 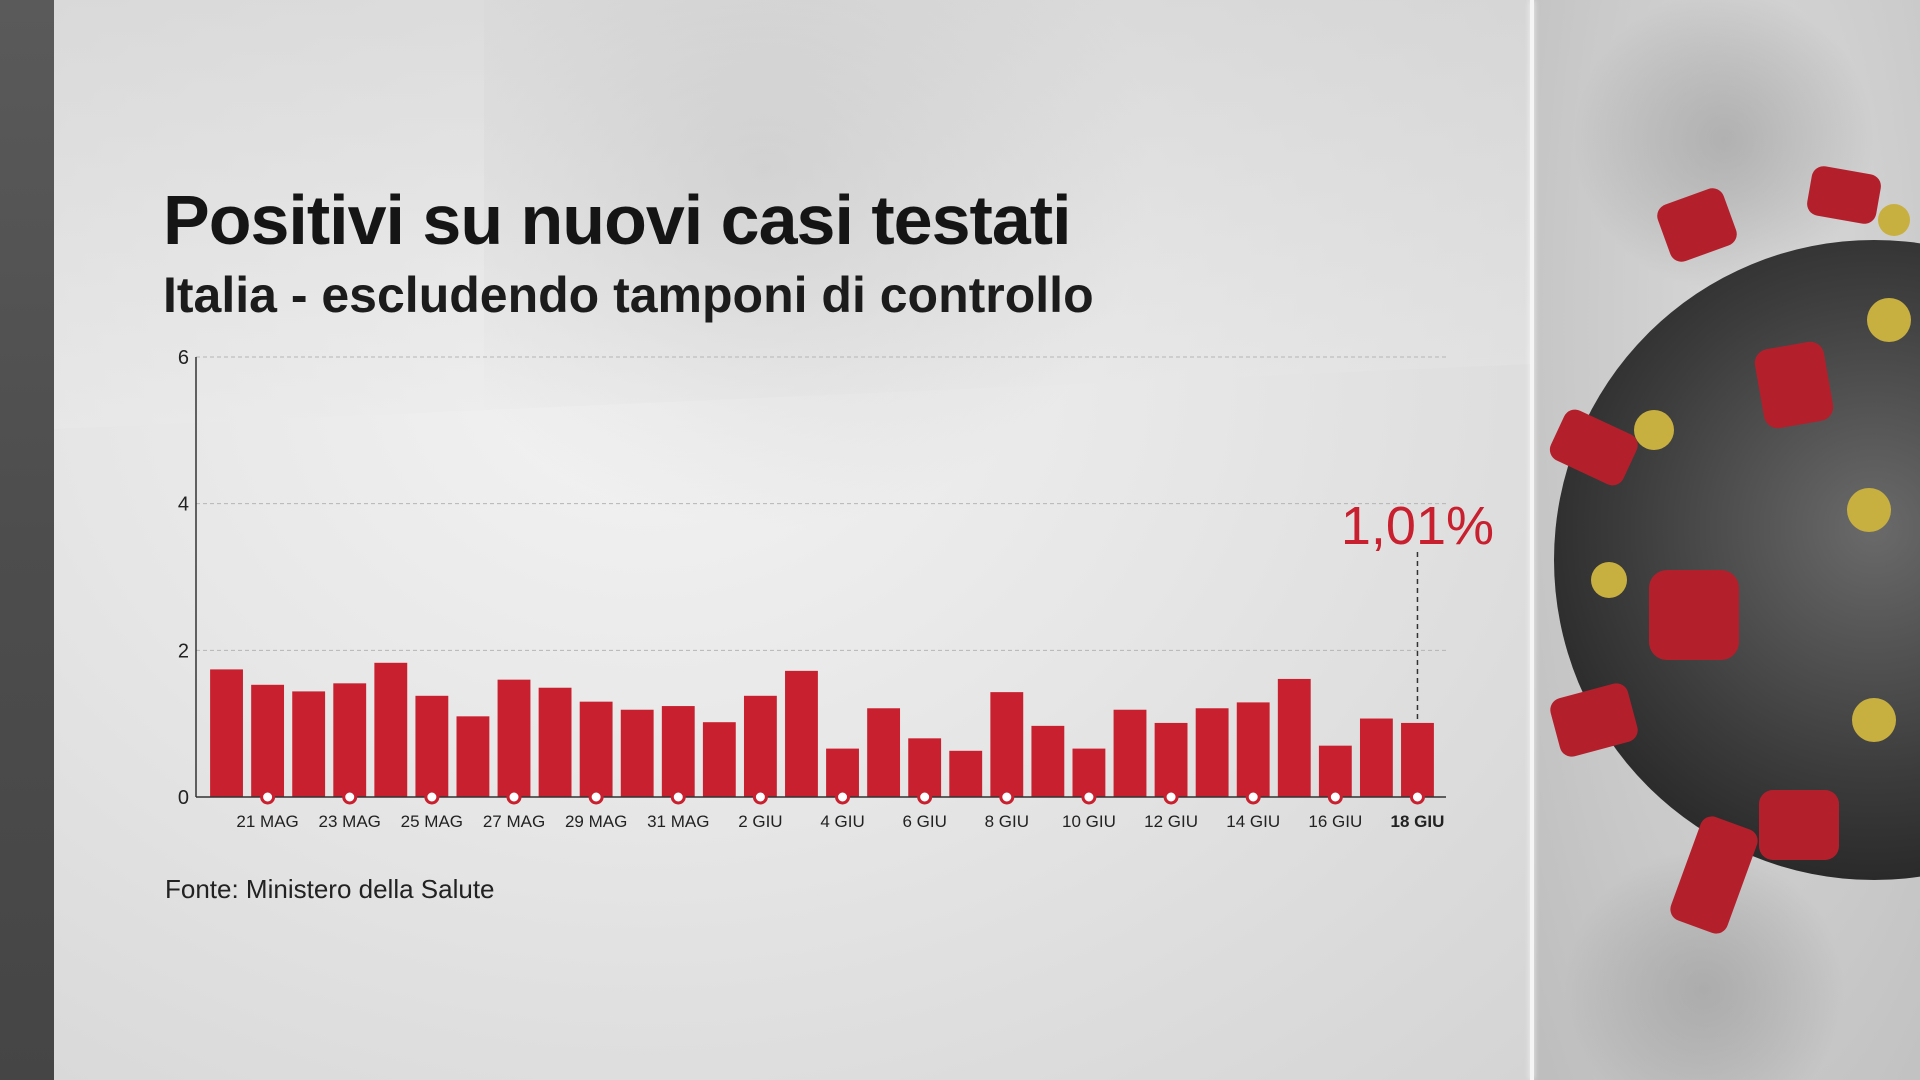 What do you see at coordinates (226, 733) in the screenshot?
I see `bar-20-mag` at bounding box center [226, 733].